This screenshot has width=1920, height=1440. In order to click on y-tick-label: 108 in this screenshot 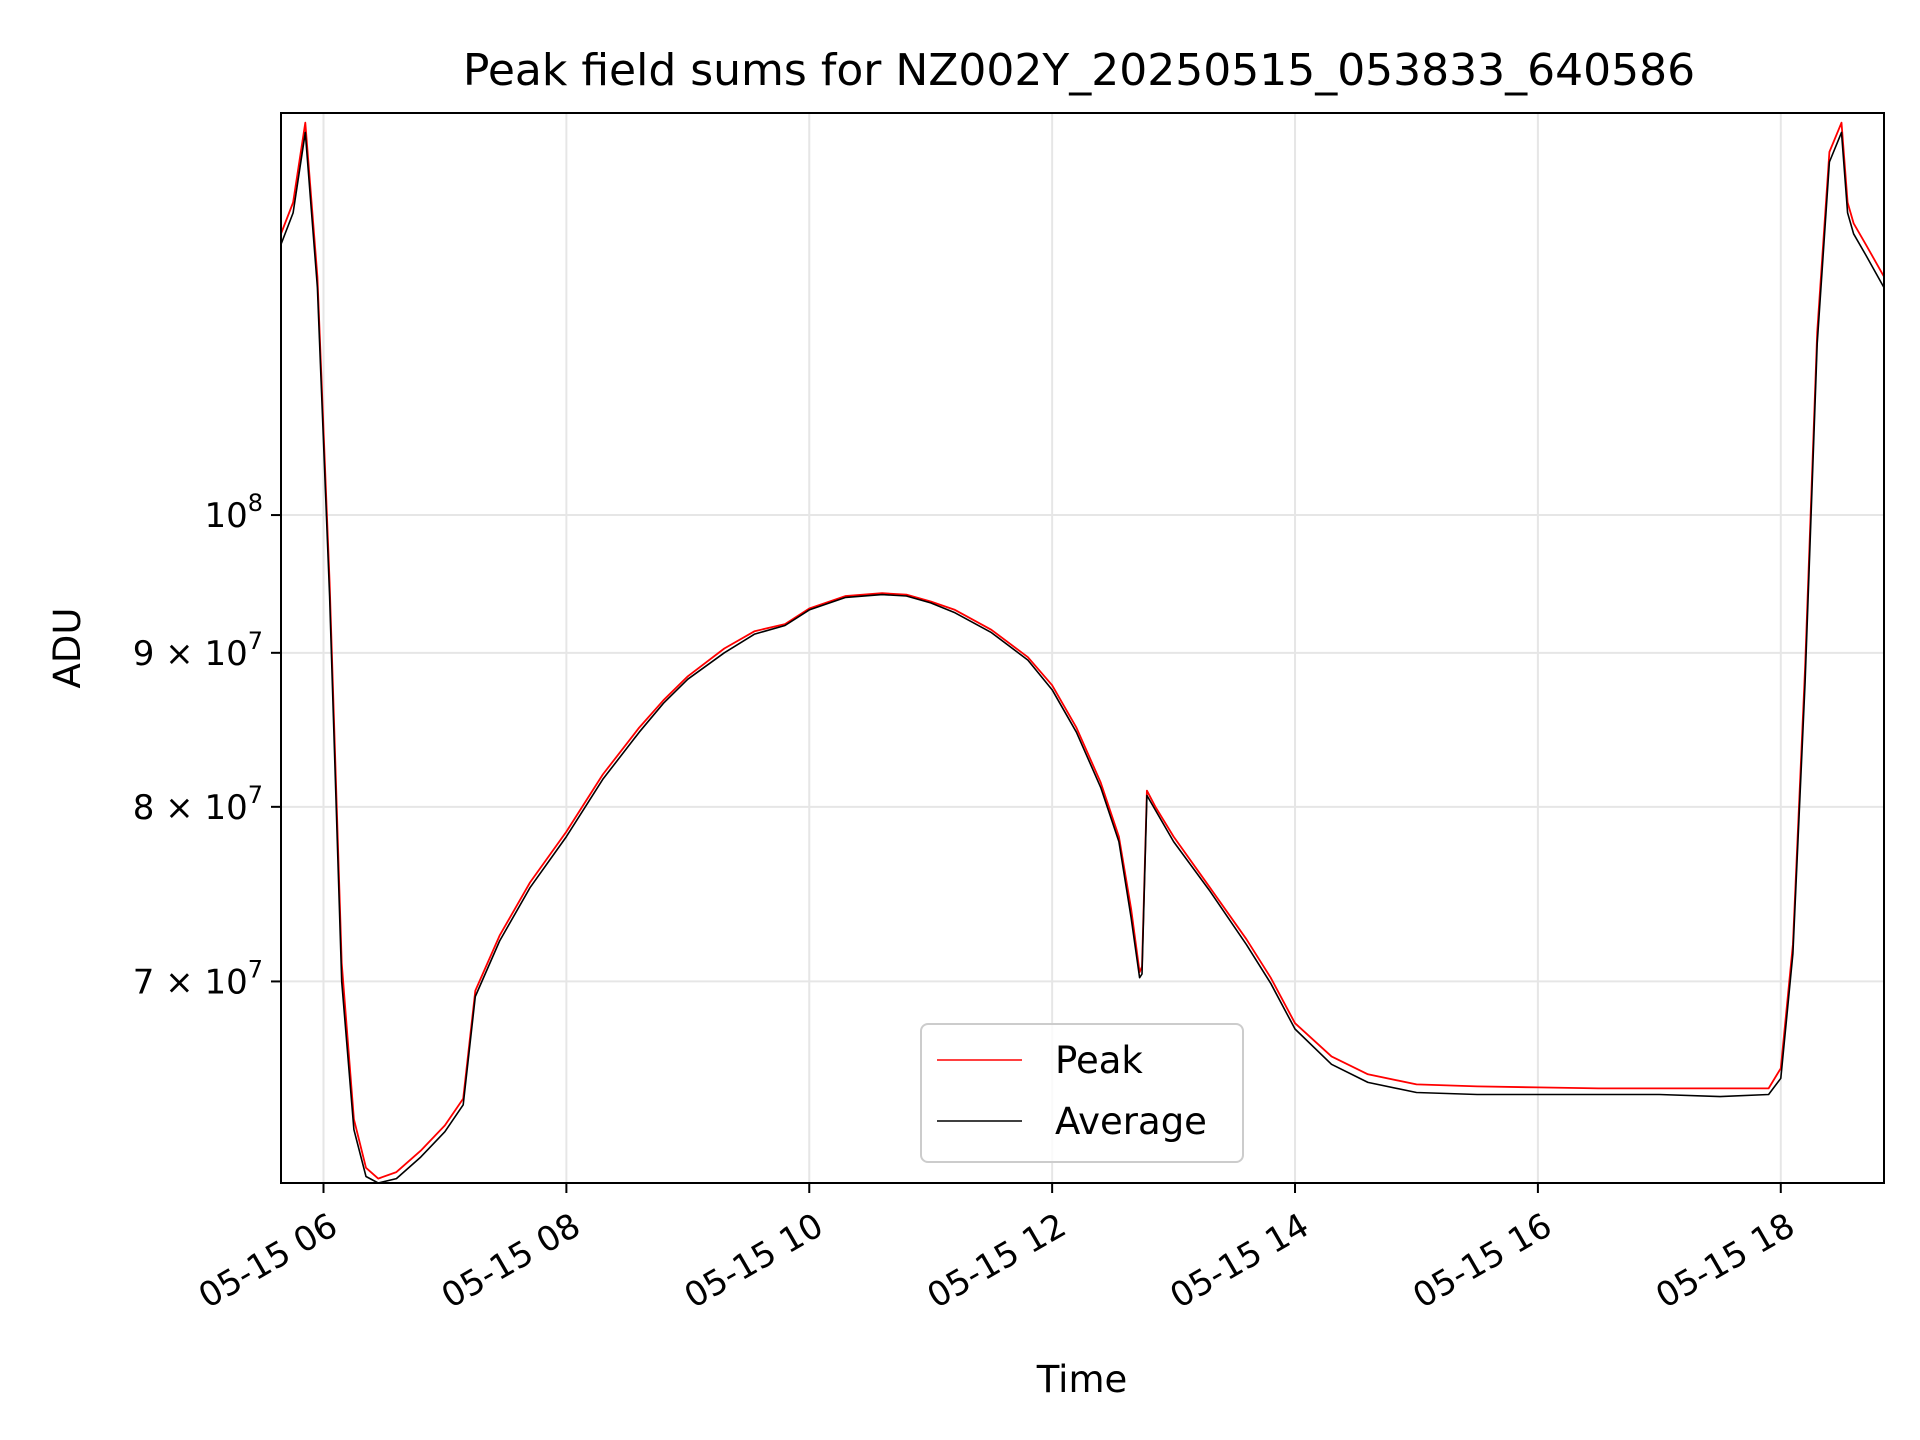, I will do `click(233, 512)`.